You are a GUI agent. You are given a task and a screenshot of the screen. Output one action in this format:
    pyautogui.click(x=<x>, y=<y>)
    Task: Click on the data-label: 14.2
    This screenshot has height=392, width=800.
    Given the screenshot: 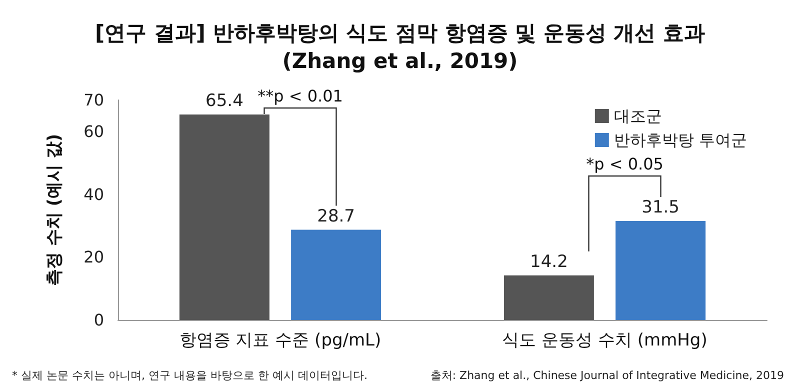 What is the action you would take?
    pyautogui.click(x=549, y=262)
    